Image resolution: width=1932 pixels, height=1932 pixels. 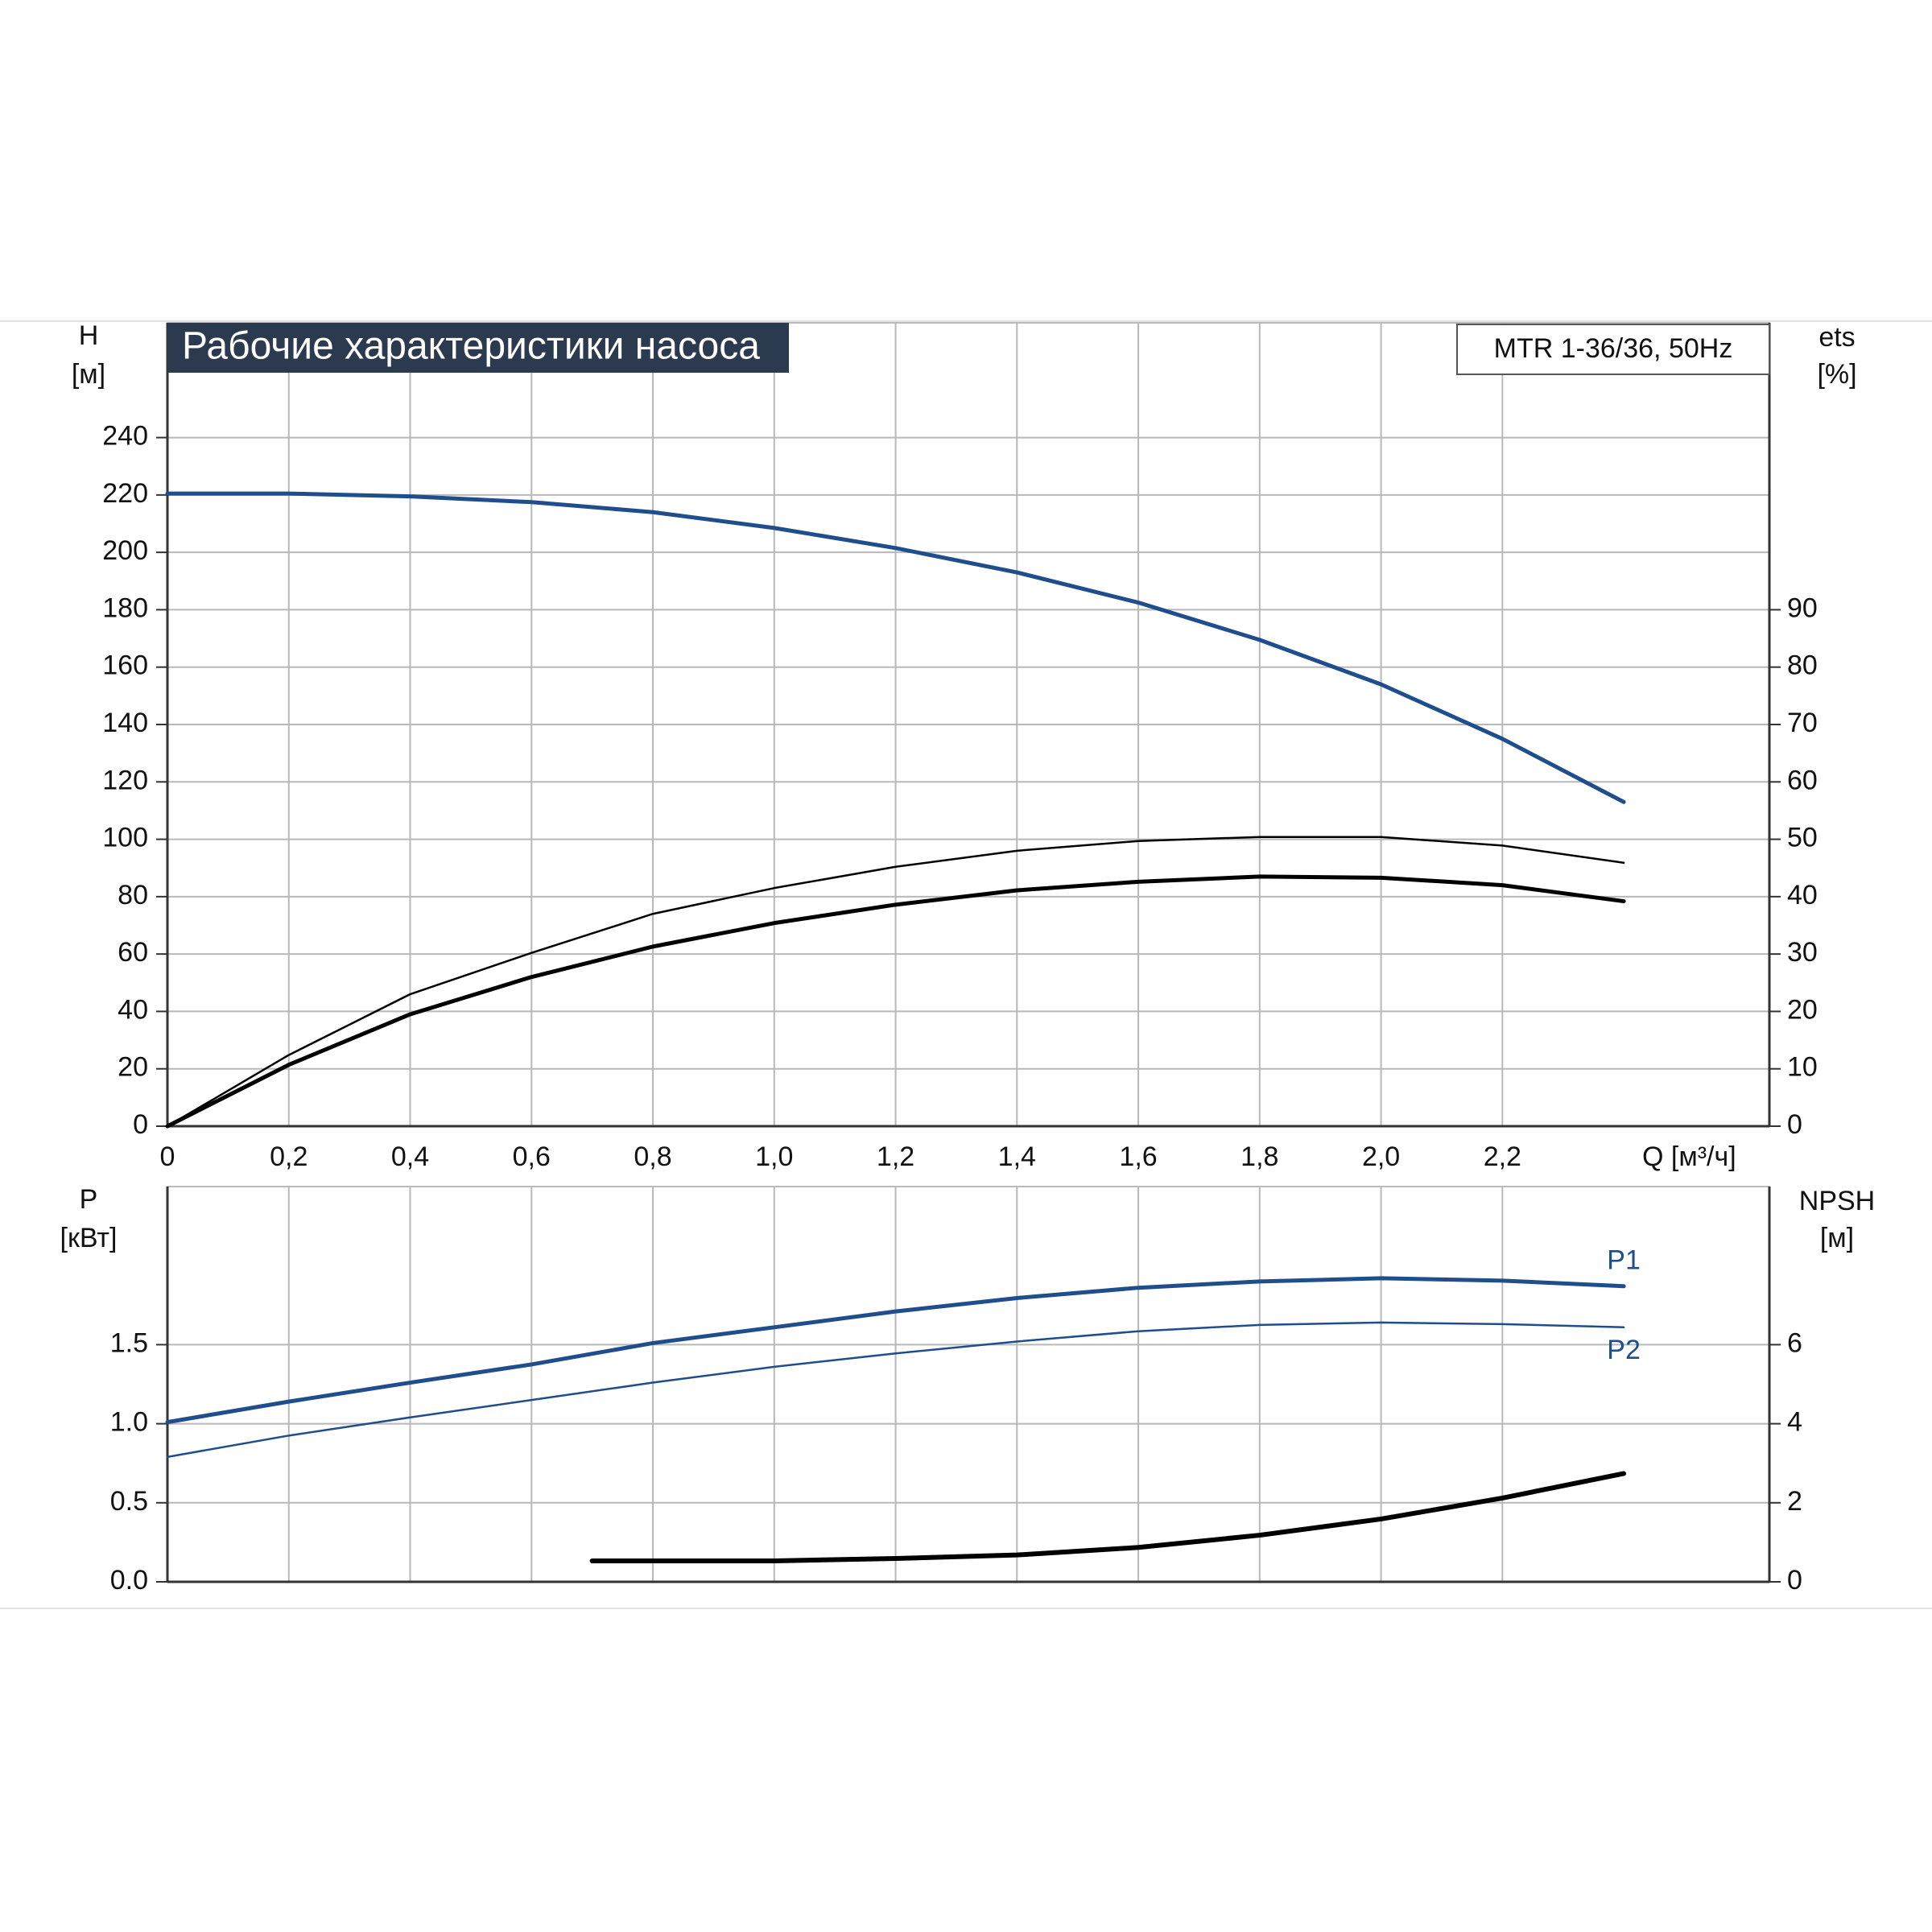 What do you see at coordinates (125, 838) in the screenshot?
I see `y-tick-label: 100` at bounding box center [125, 838].